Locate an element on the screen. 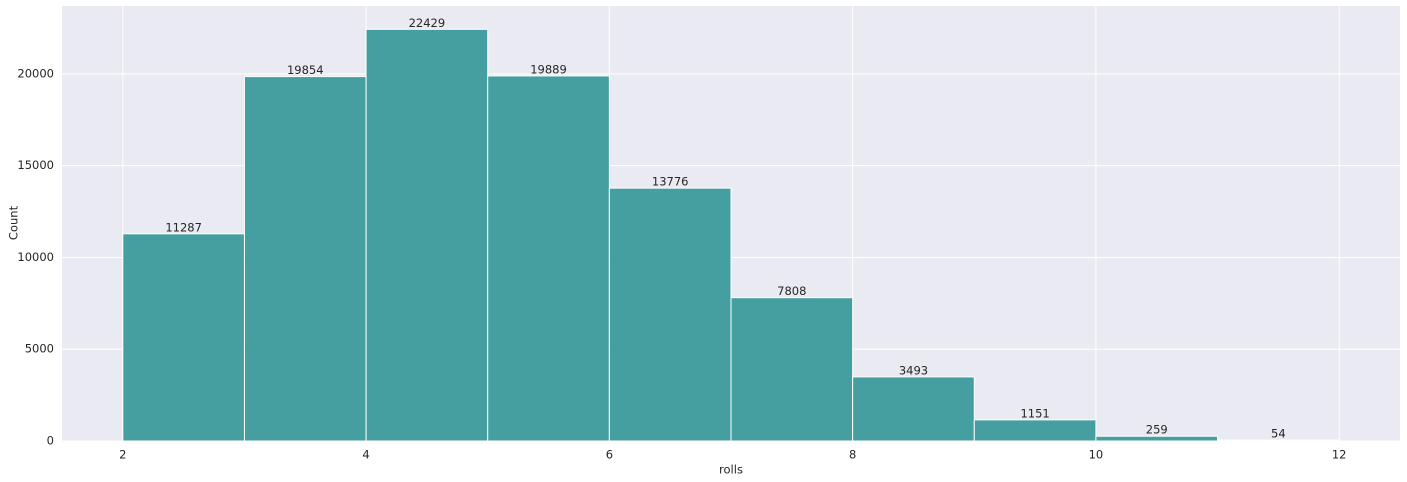  data-label: 22429 is located at coordinates (427, 23).